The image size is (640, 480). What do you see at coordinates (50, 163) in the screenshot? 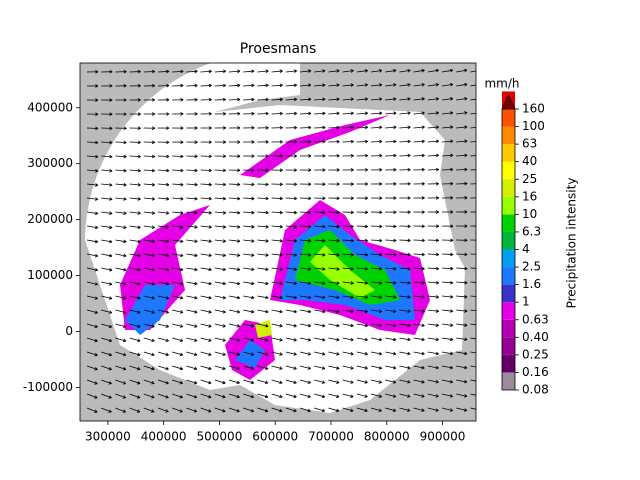
I see `y-tick-label: 300000` at bounding box center [50, 163].